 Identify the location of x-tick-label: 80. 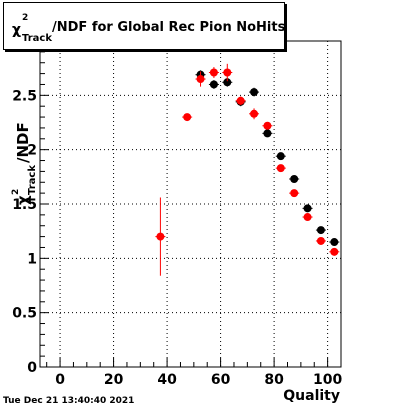
(274, 380).